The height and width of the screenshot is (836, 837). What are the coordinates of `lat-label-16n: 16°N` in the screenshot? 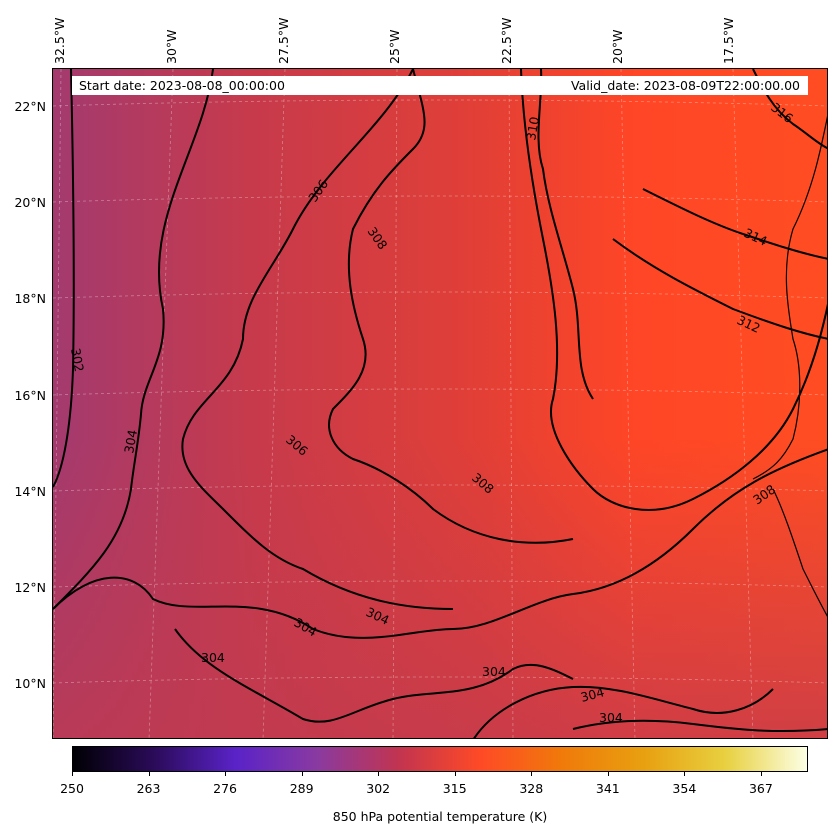 It's located at (30, 395).